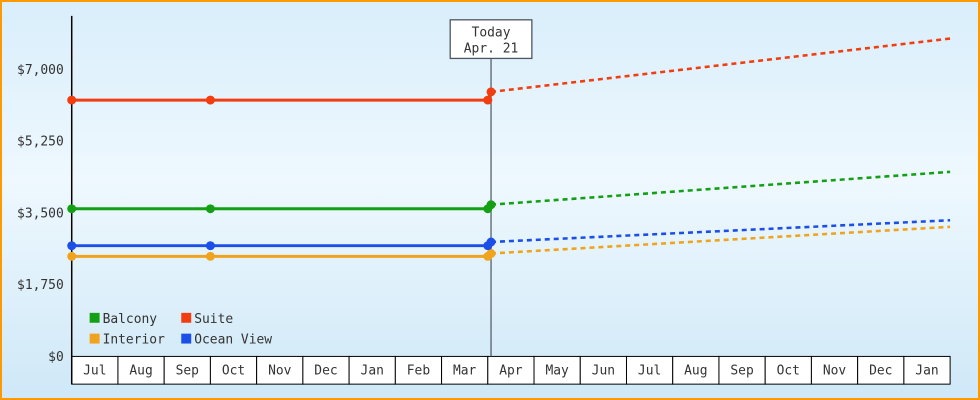  I want to click on legend-swatch-interior, so click(94, 338).